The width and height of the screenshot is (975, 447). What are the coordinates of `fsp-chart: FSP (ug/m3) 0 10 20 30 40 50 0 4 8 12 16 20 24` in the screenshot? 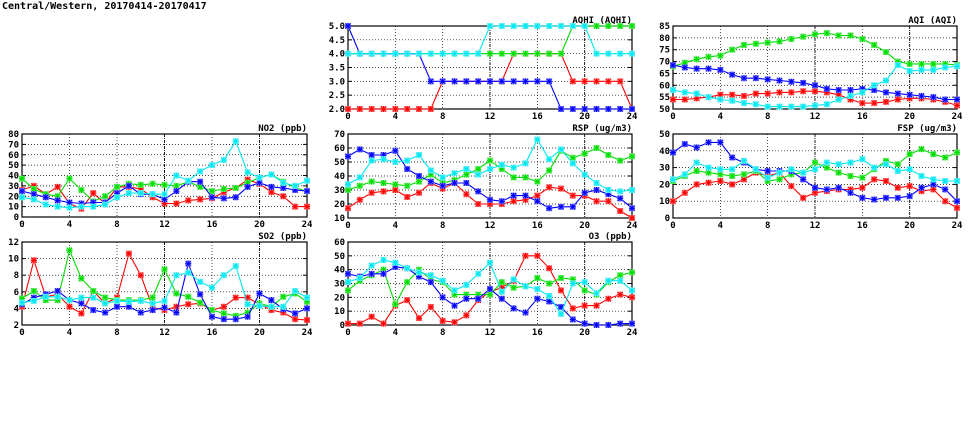 It's located at (811, 177).